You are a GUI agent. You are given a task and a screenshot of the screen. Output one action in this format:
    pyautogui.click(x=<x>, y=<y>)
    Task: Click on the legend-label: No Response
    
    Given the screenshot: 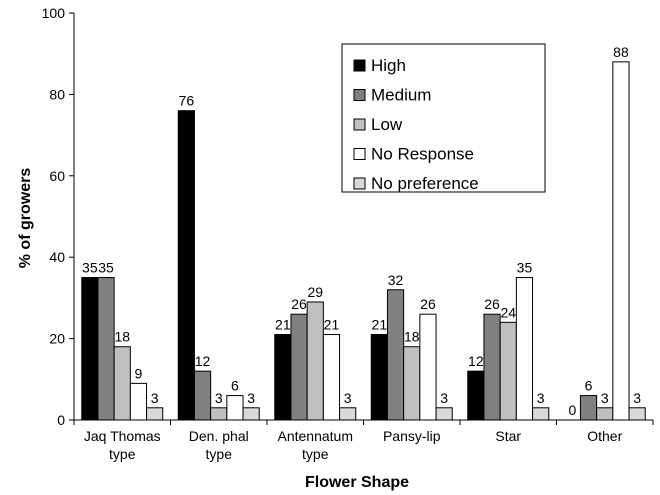 What is the action you would take?
    pyautogui.click(x=422, y=154)
    